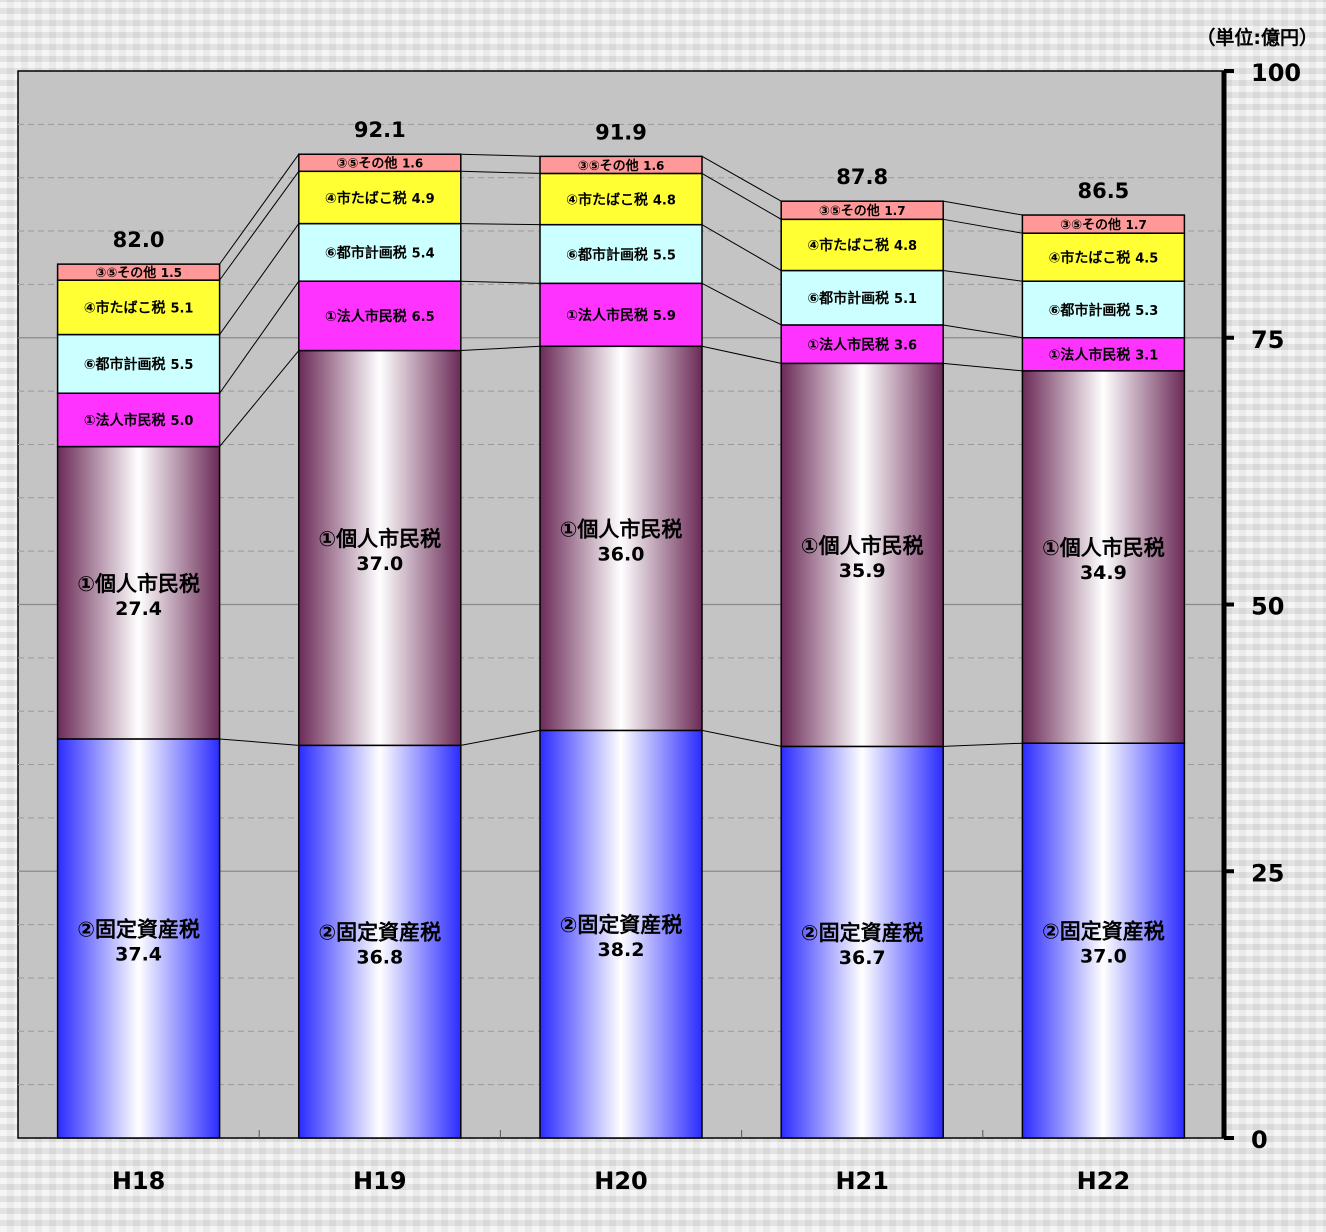 The width and height of the screenshot is (1326, 1232). What do you see at coordinates (380, 130) in the screenshot?
I see `total-label: 92.1` at bounding box center [380, 130].